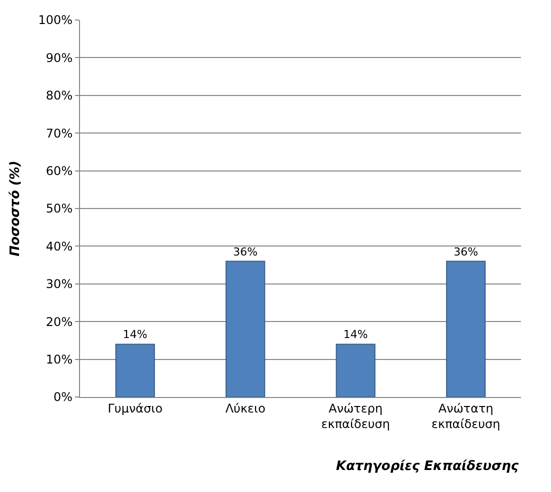 This screenshot has height=492, width=551. I want to click on x-tick-label: Λύκειο, so click(245, 408).